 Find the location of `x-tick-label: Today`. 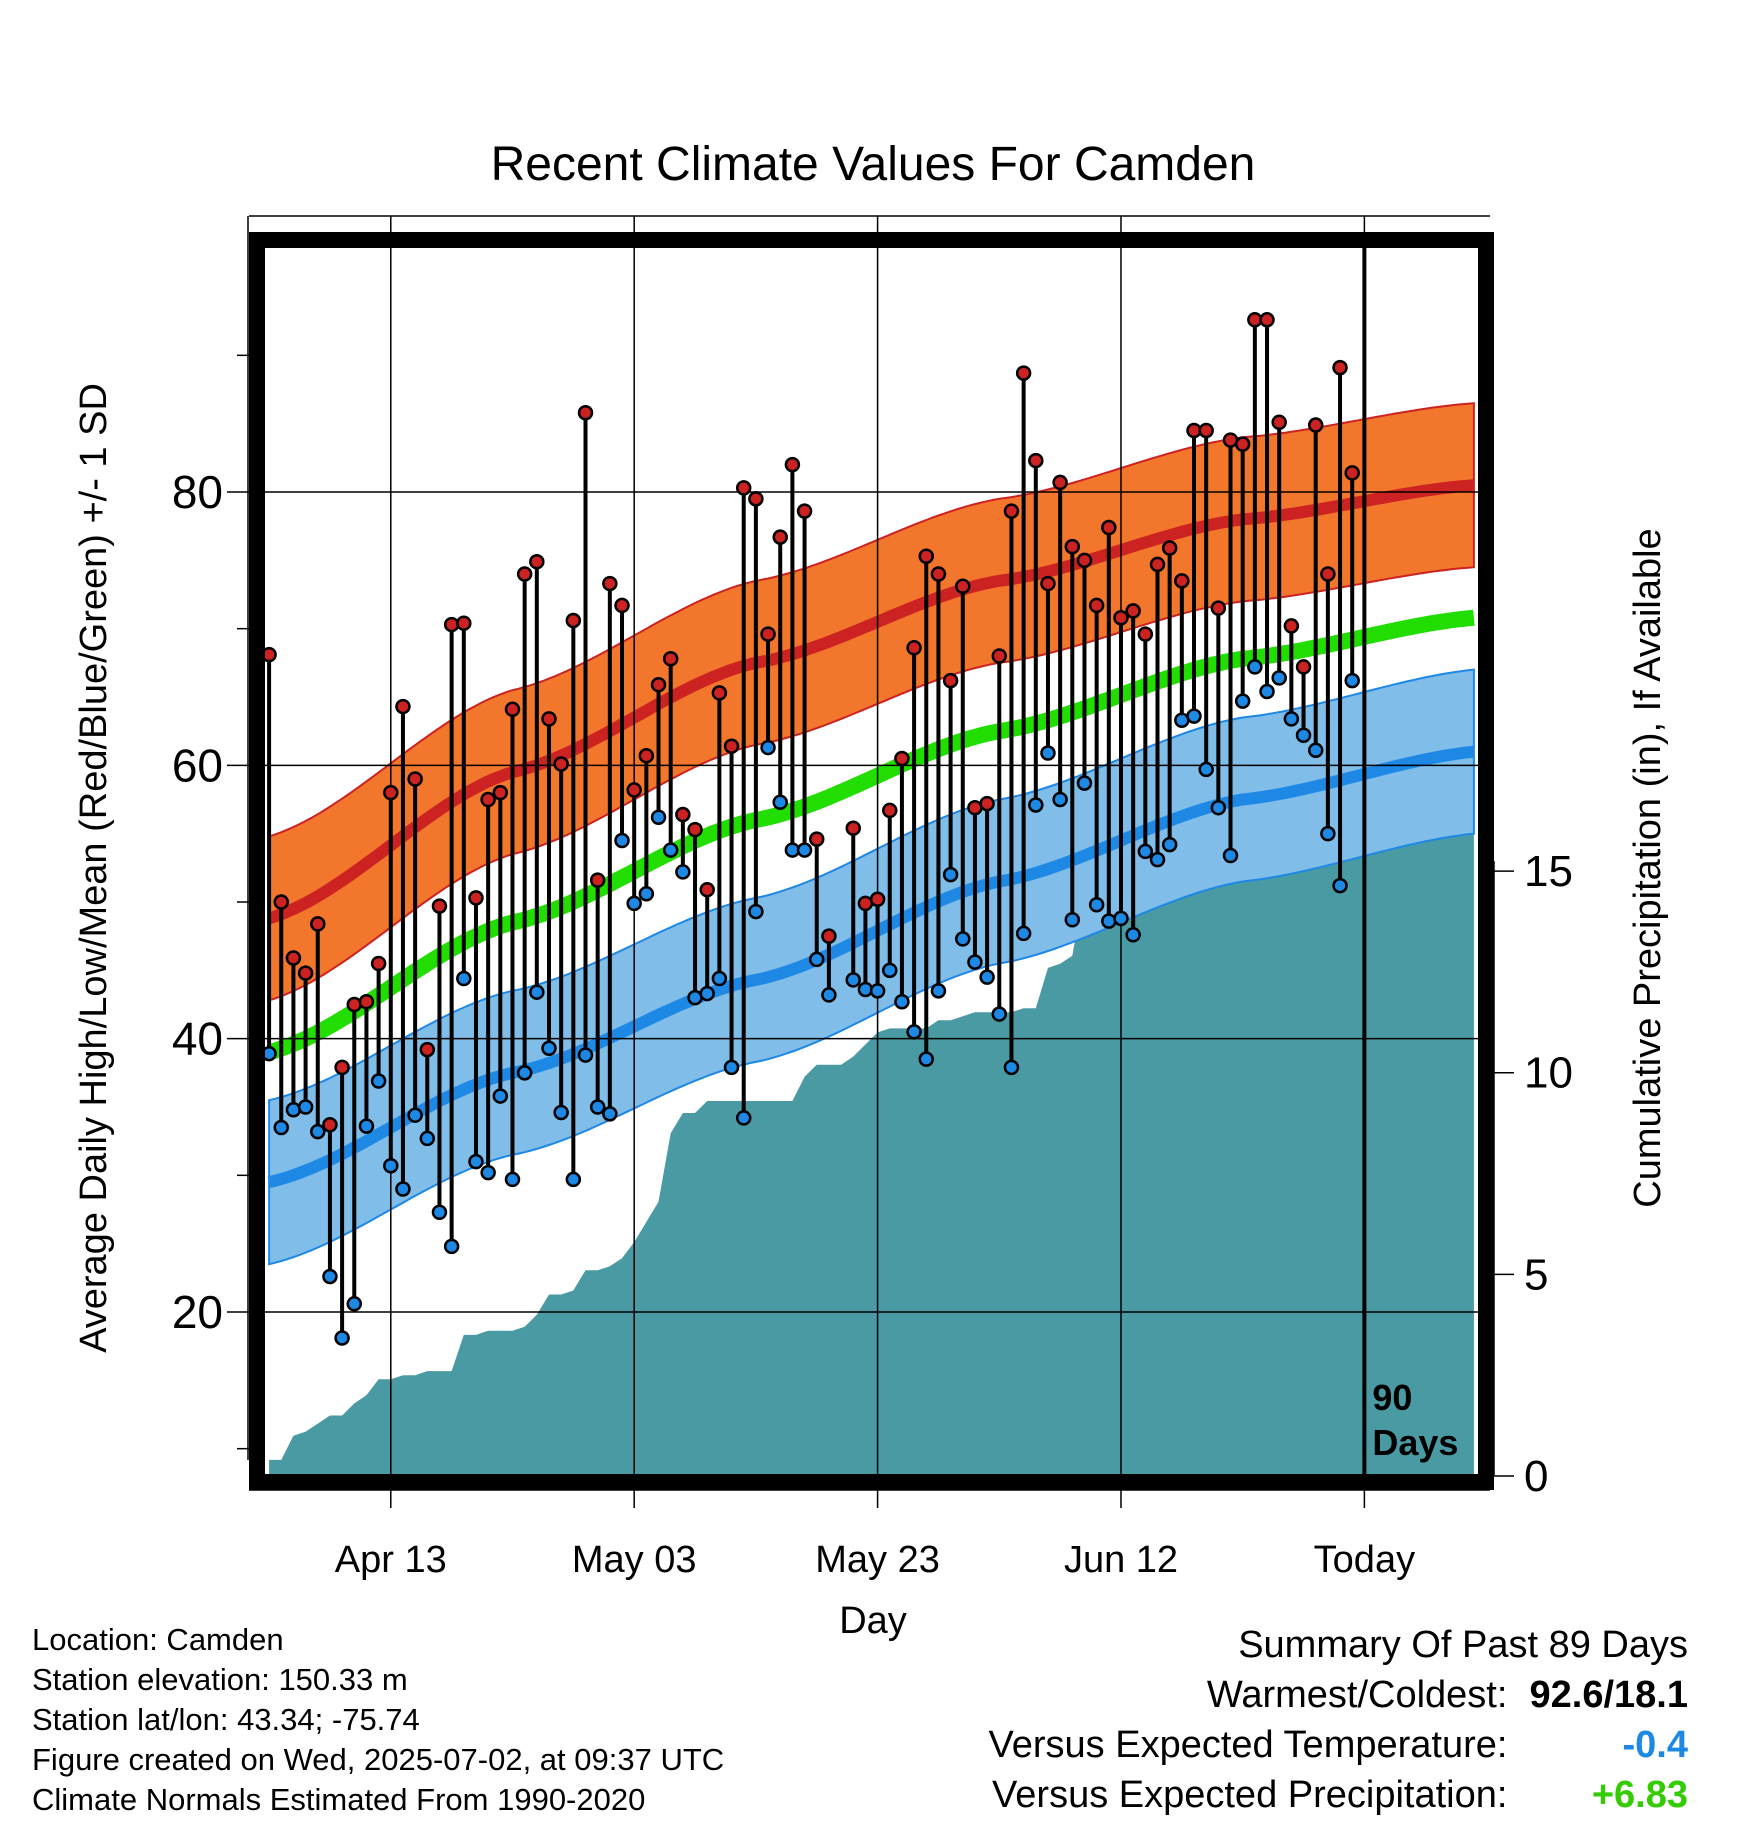

x-tick-label: Today is located at coordinates (1364, 1560).